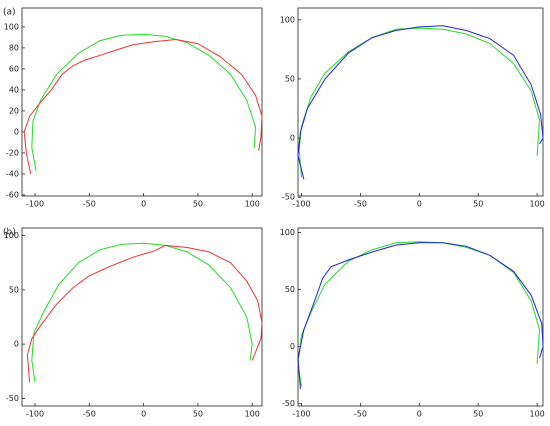 This screenshot has height=426, width=550. What do you see at coordinates (9, 233) in the screenshot?
I see `panel-label: (b)` at bounding box center [9, 233].